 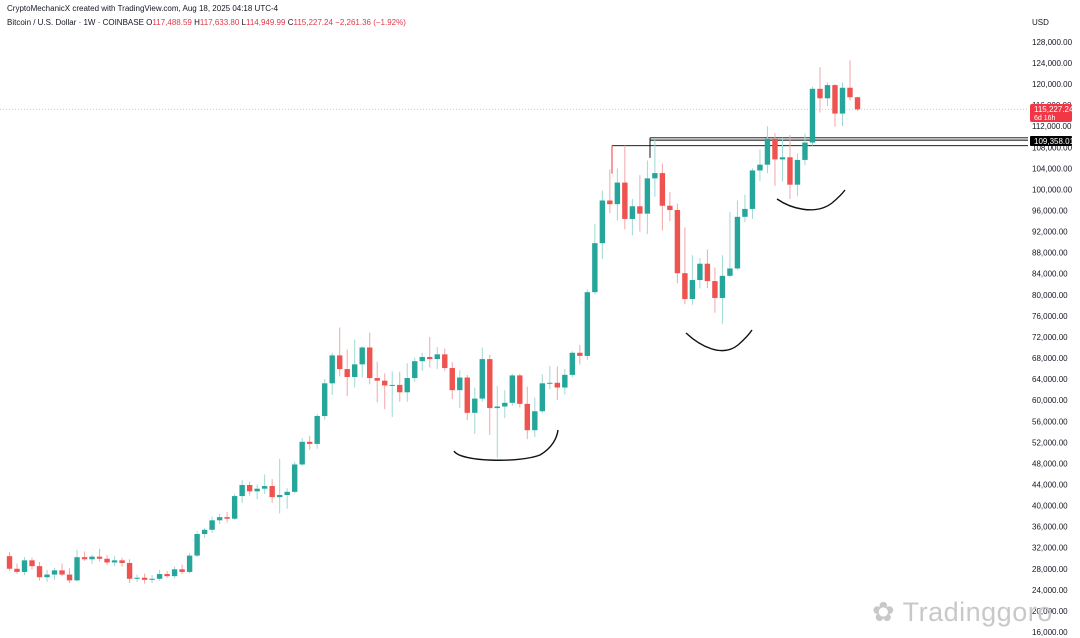 I want to click on last-price-tag, so click(x=1051, y=113).